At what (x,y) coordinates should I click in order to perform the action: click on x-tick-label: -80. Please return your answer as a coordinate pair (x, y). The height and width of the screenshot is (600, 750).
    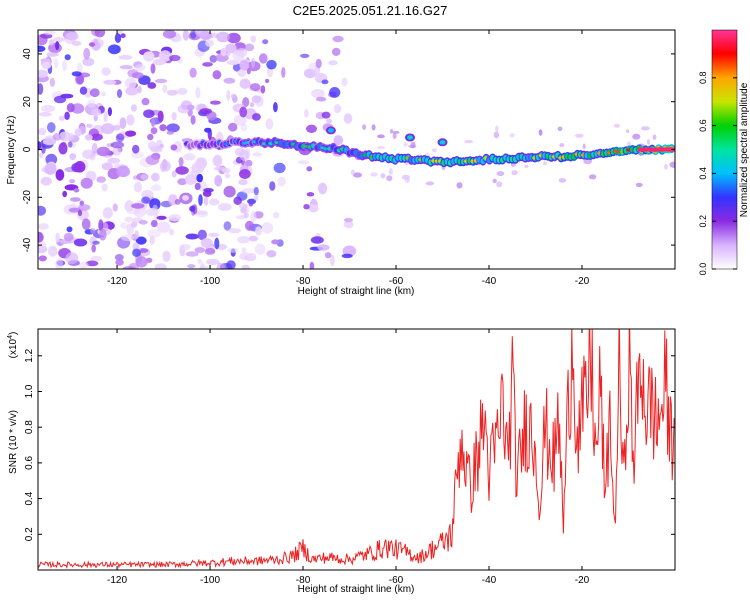
    Looking at the image, I should click on (303, 281).